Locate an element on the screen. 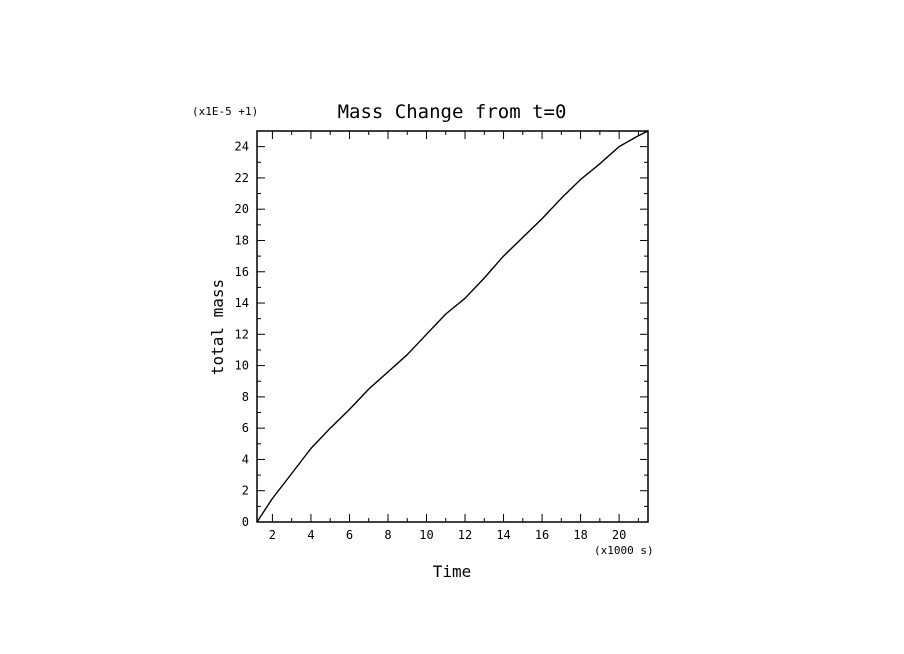 The image size is (904, 654). x-tick-label: 6 is located at coordinates (349, 535).